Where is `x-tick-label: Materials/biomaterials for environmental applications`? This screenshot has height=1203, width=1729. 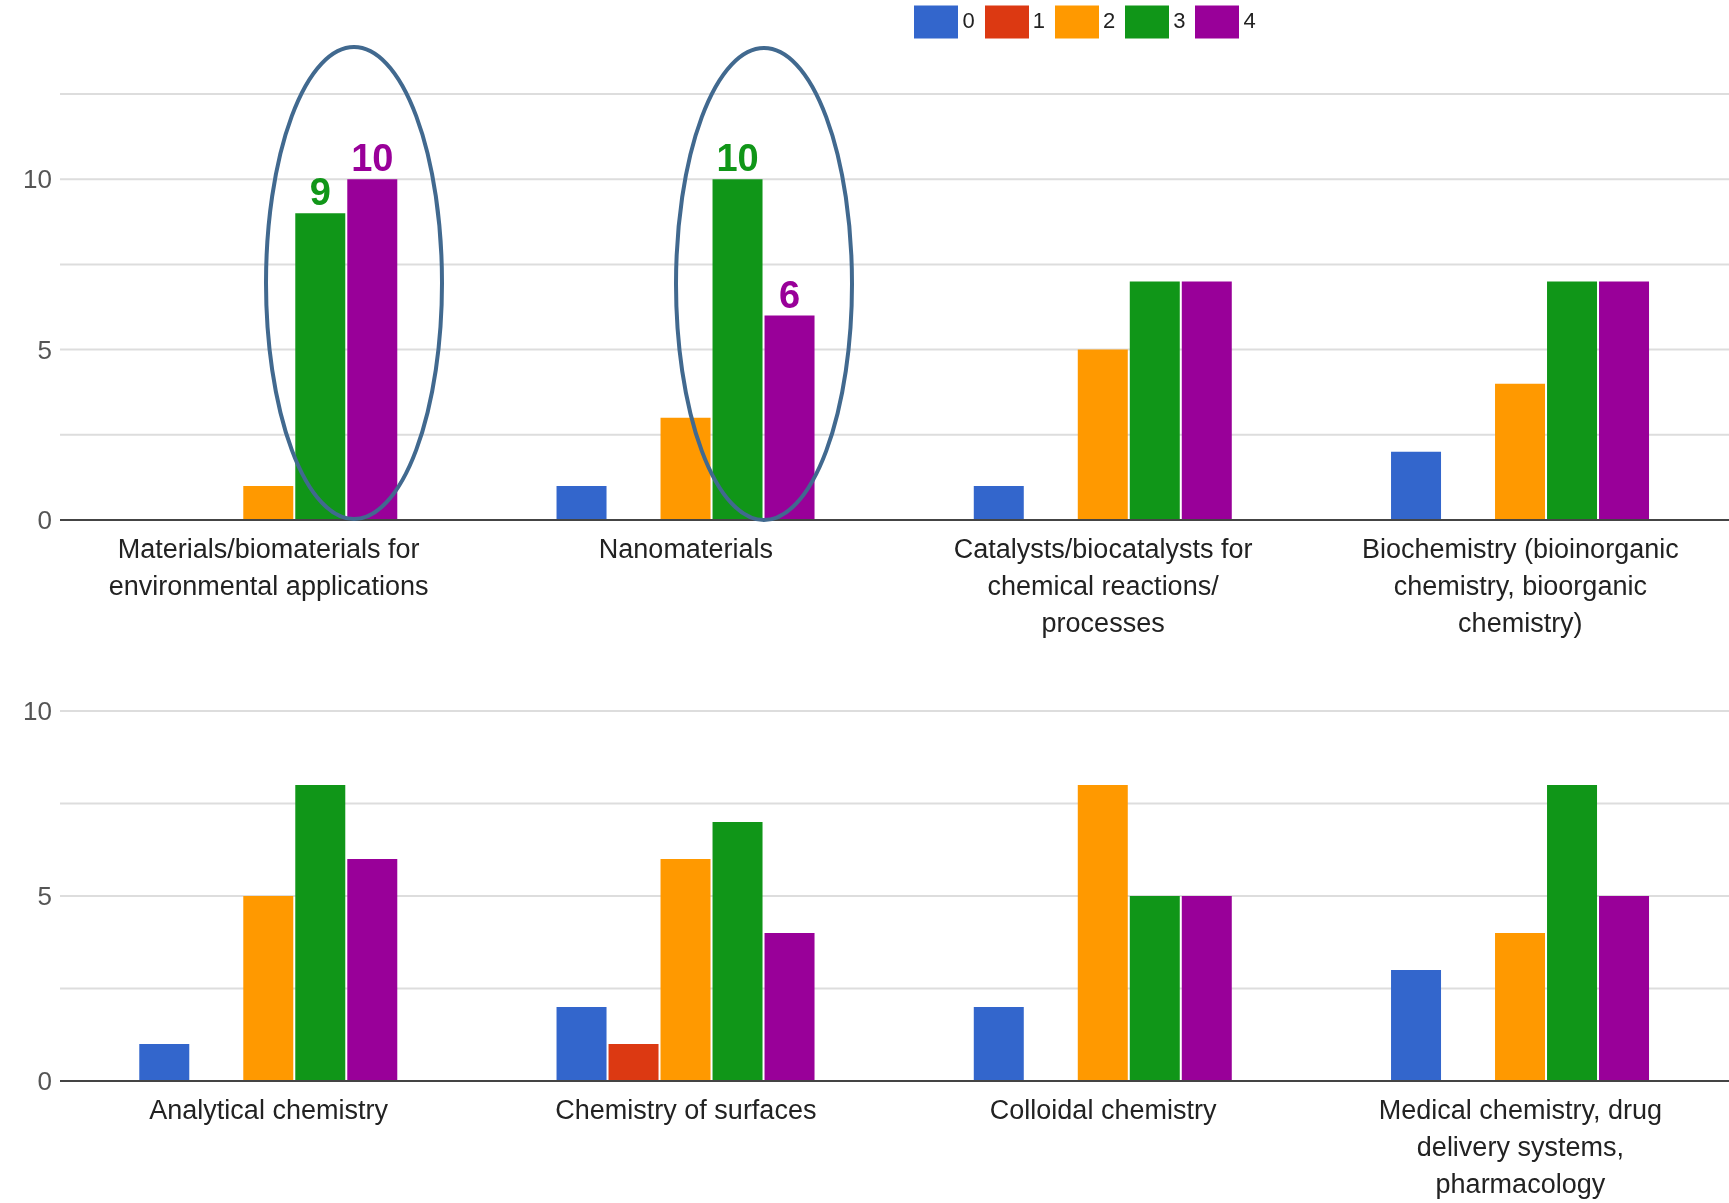 x-tick-label: Materials/biomaterials for environmental applications is located at coordinates (268, 567).